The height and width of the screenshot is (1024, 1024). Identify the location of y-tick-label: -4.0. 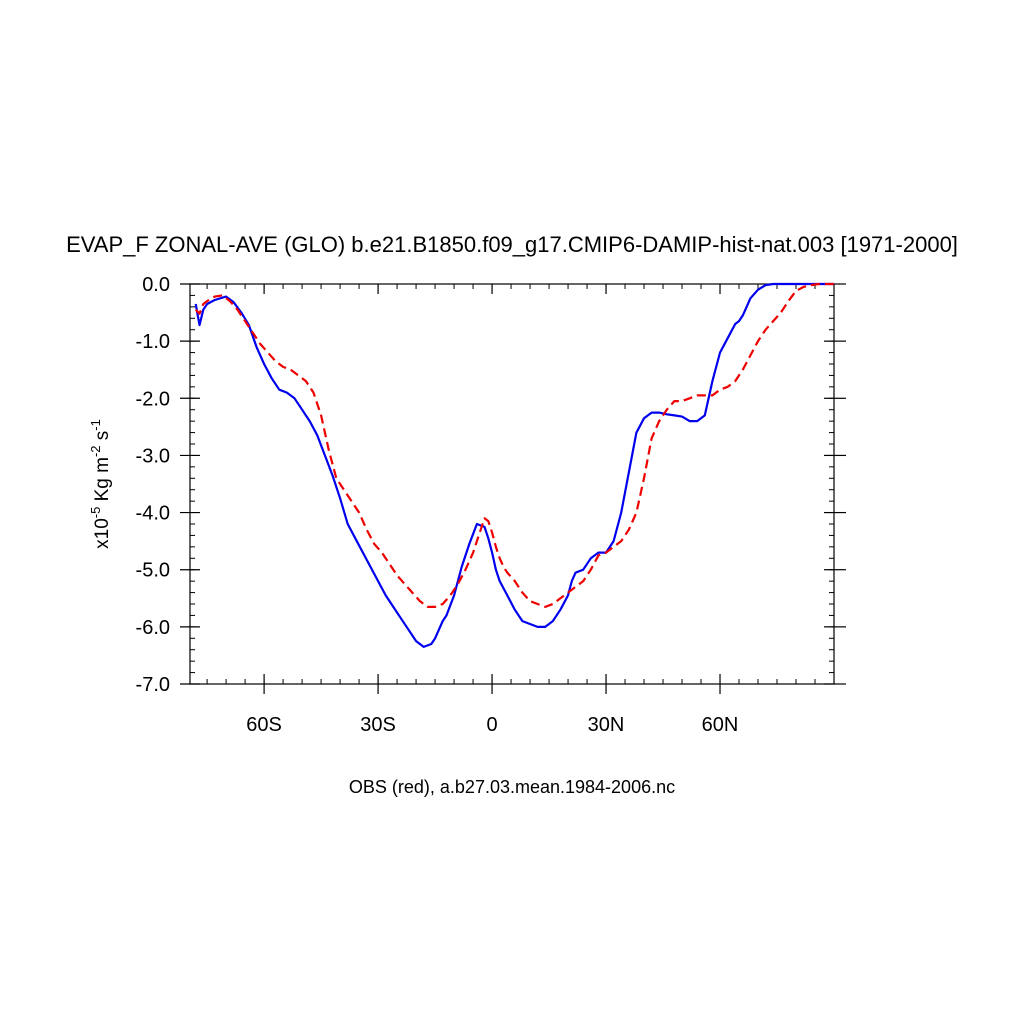
(153, 514).